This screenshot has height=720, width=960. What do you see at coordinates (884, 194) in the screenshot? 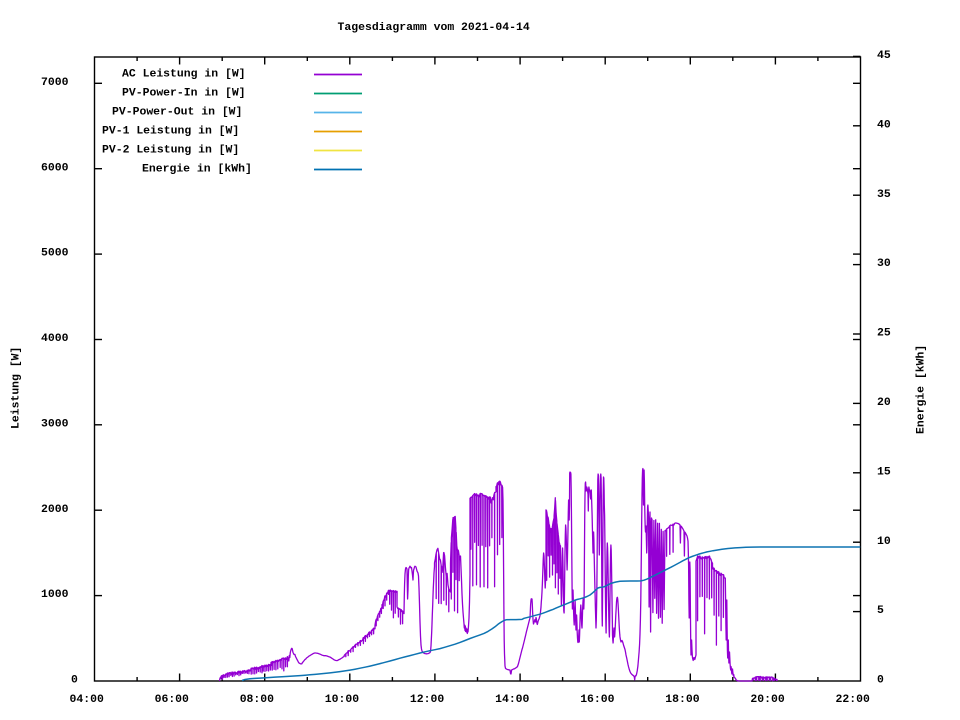
I see `svg-text: 35` at bounding box center [884, 194].